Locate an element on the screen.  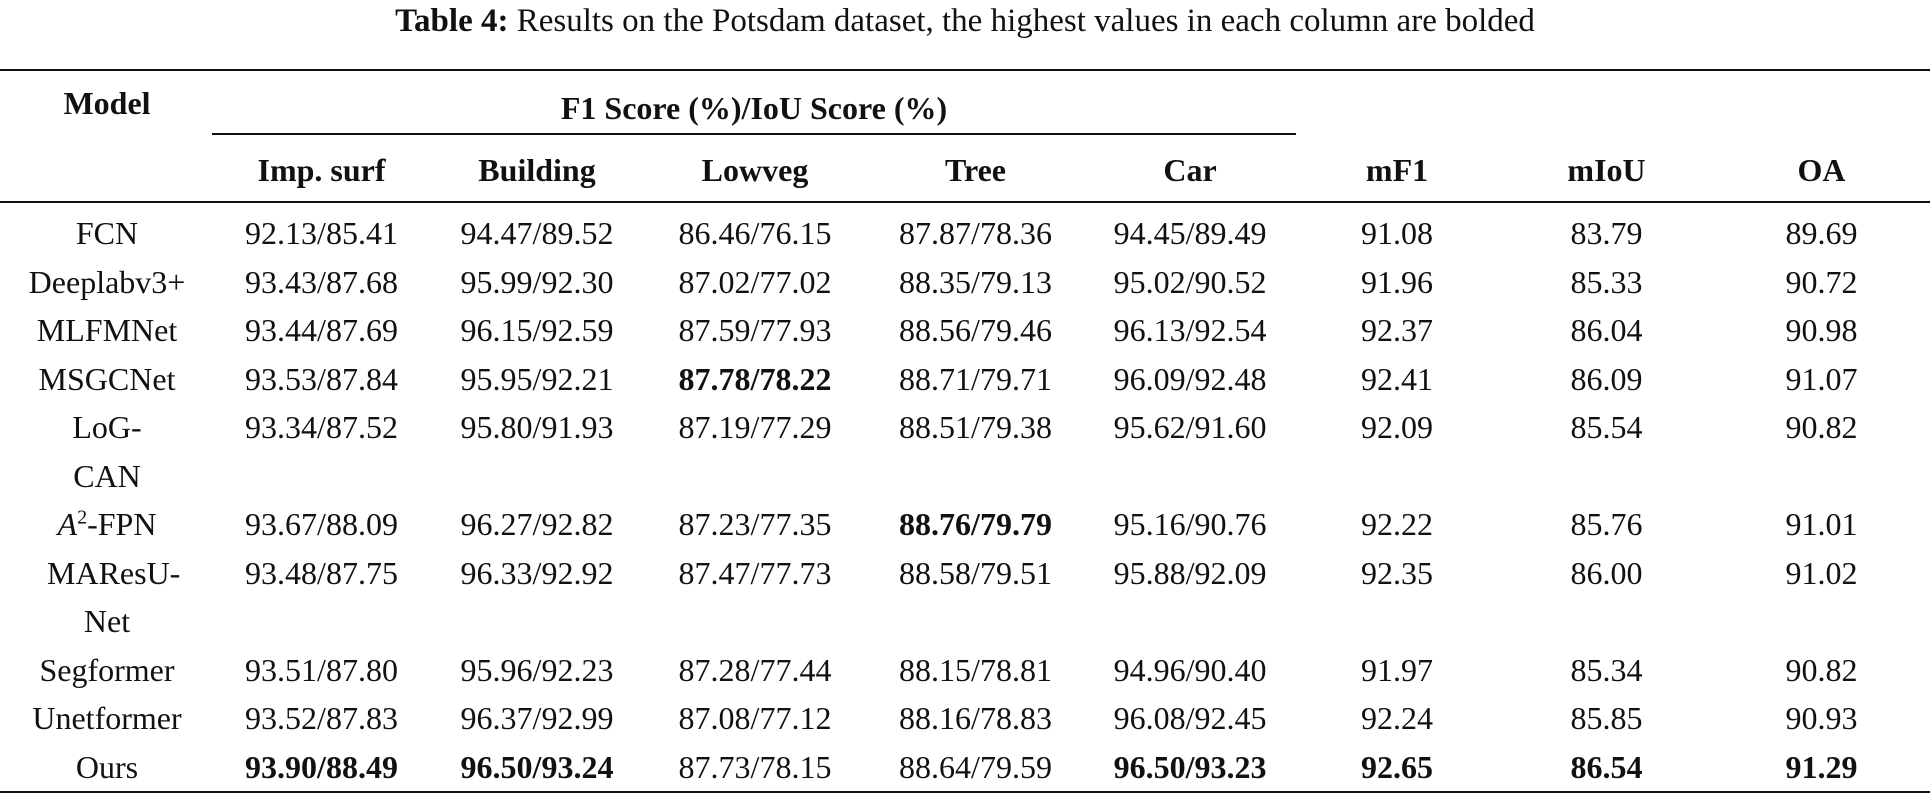
value-cell: 87.87/78.36 is located at coordinates (975, 233).